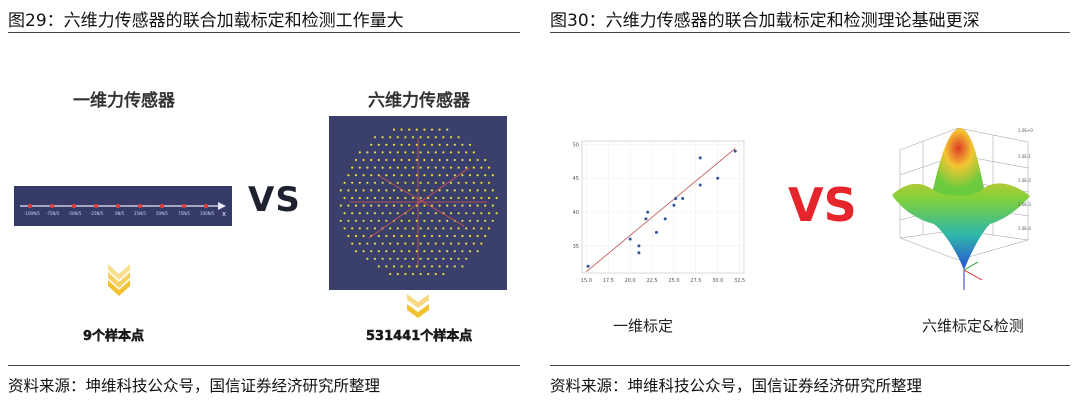 Image resolution: width=1078 pixels, height=400 pixels. What do you see at coordinates (1024, 204) in the screenshot?
I see `svg-text: 1.0E-3` at bounding box center [1024, 204].